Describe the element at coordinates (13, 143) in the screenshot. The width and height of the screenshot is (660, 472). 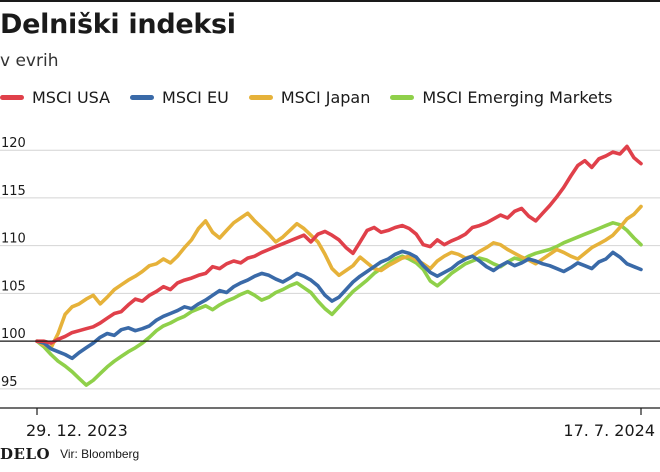
I see `y-tick-label-120: 120` at that location.